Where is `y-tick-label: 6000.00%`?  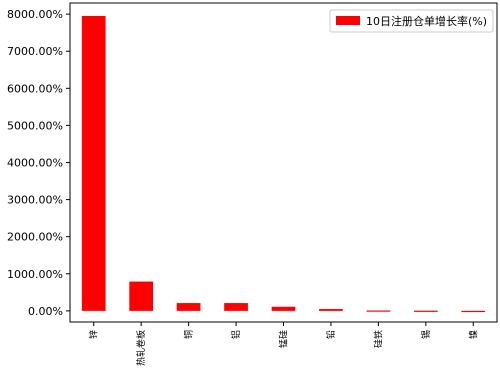
y-tick-label: 6000.00% is located at coordinates (35, 88).